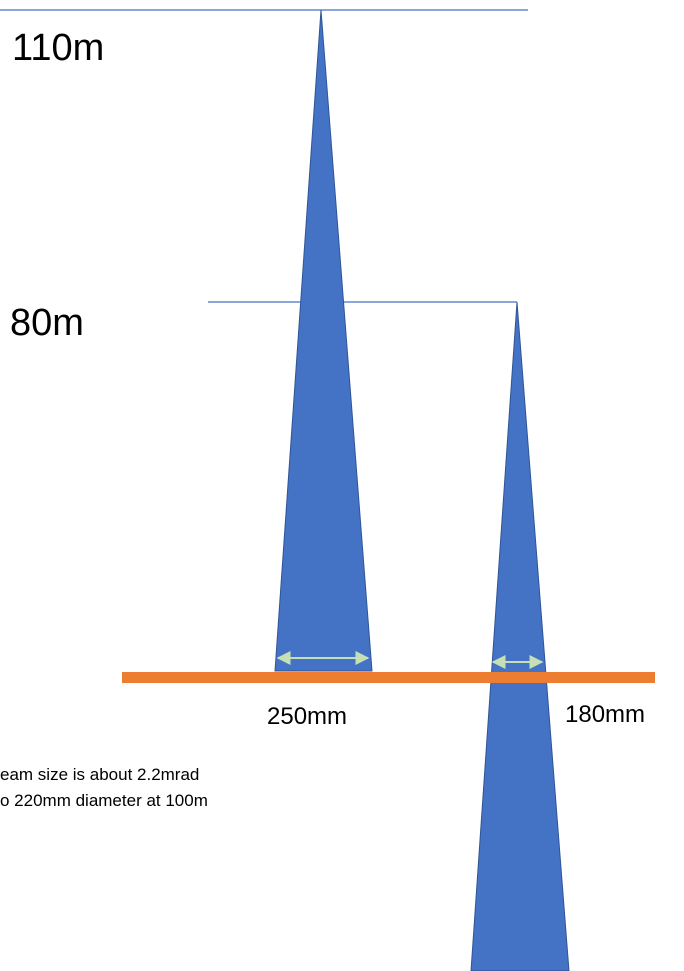 The width and height of the screenshot is (684, 971). I want to click on ground-line, so click(388, 677).